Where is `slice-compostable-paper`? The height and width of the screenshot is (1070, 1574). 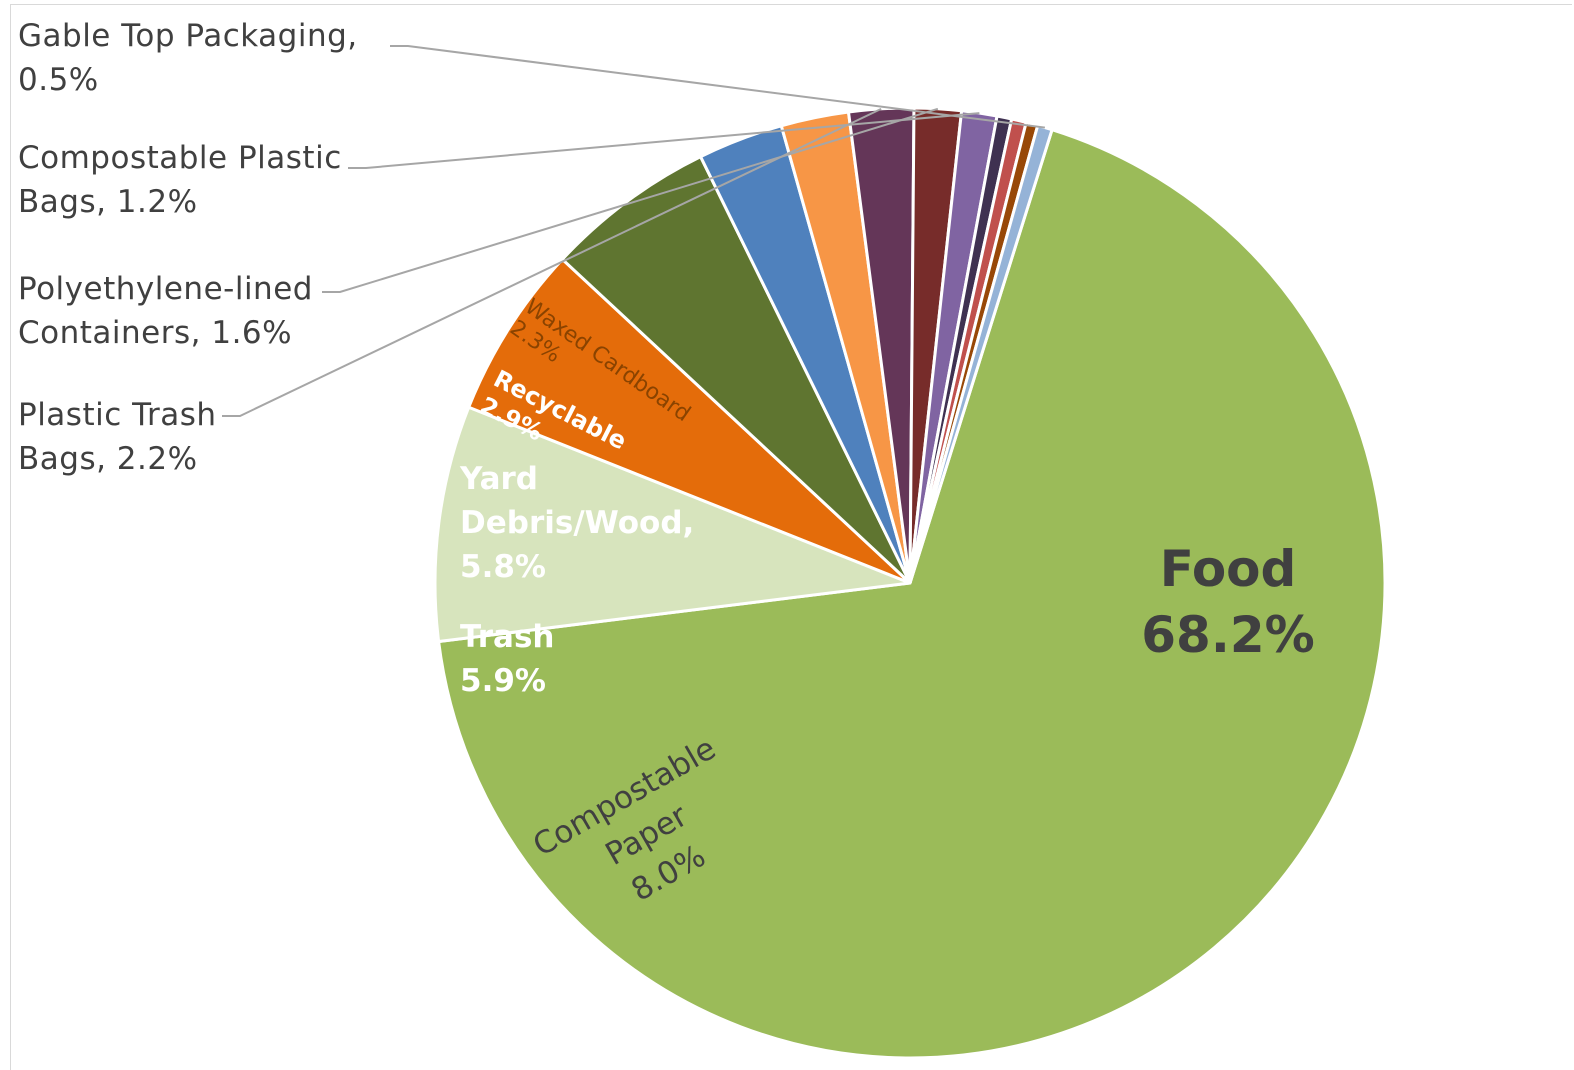 slice-compostable-paper is located at coordinates (672, 524).